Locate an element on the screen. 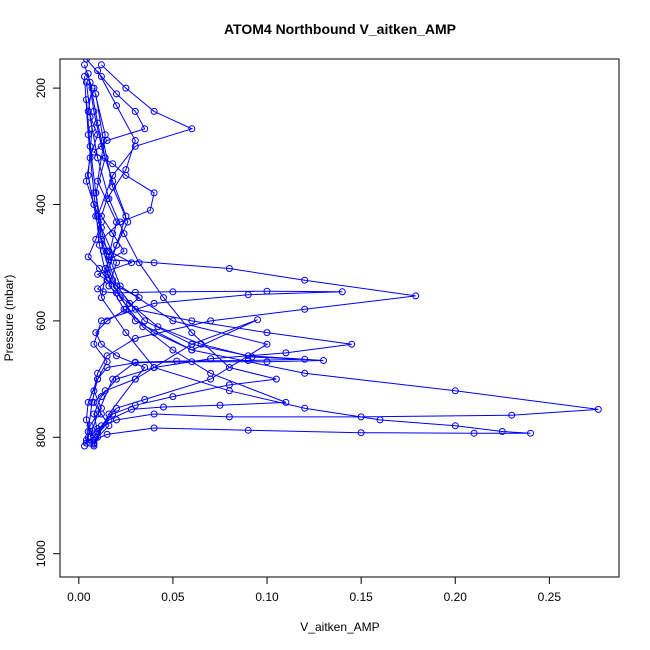 The width and height of the screenshot is (650, 650). x-axis-title: V_aitken_AMP is located at coordinates (339, 627).